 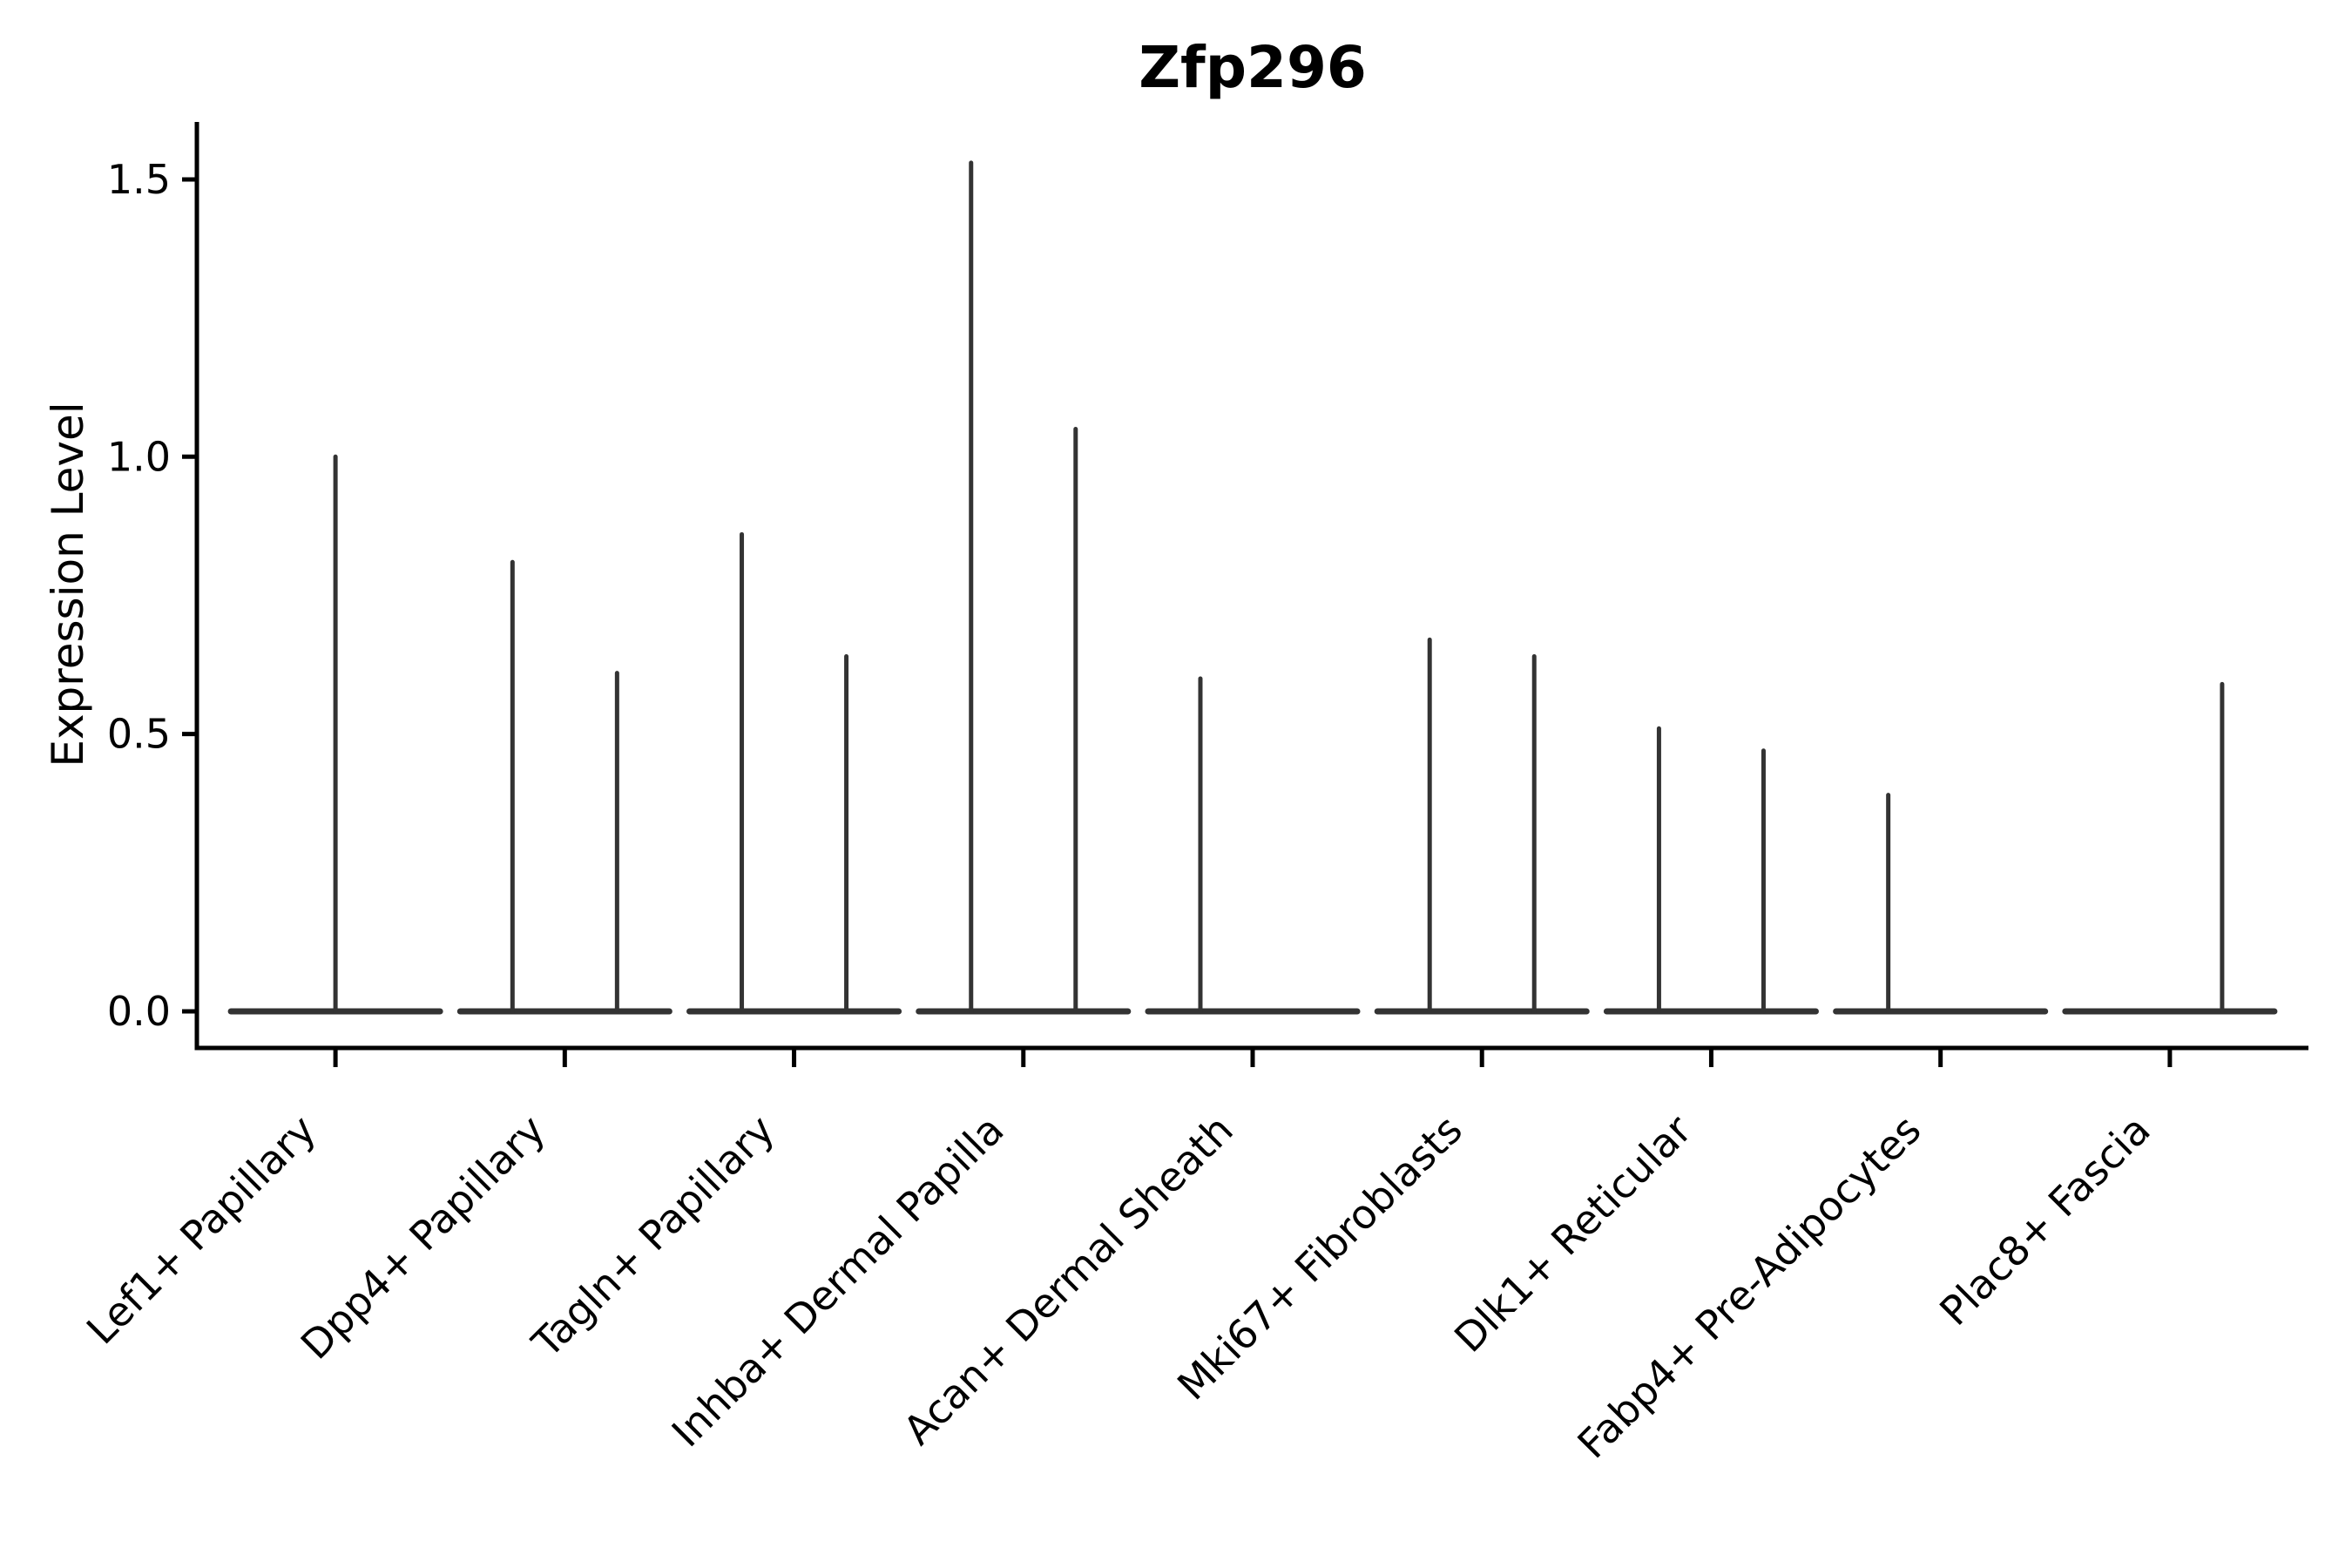 What do you see at coordinates (653, 1237) in the screenshot?
I see `x-tick-label: Tagln+ Papillary` at bounding box center [653, 1237].